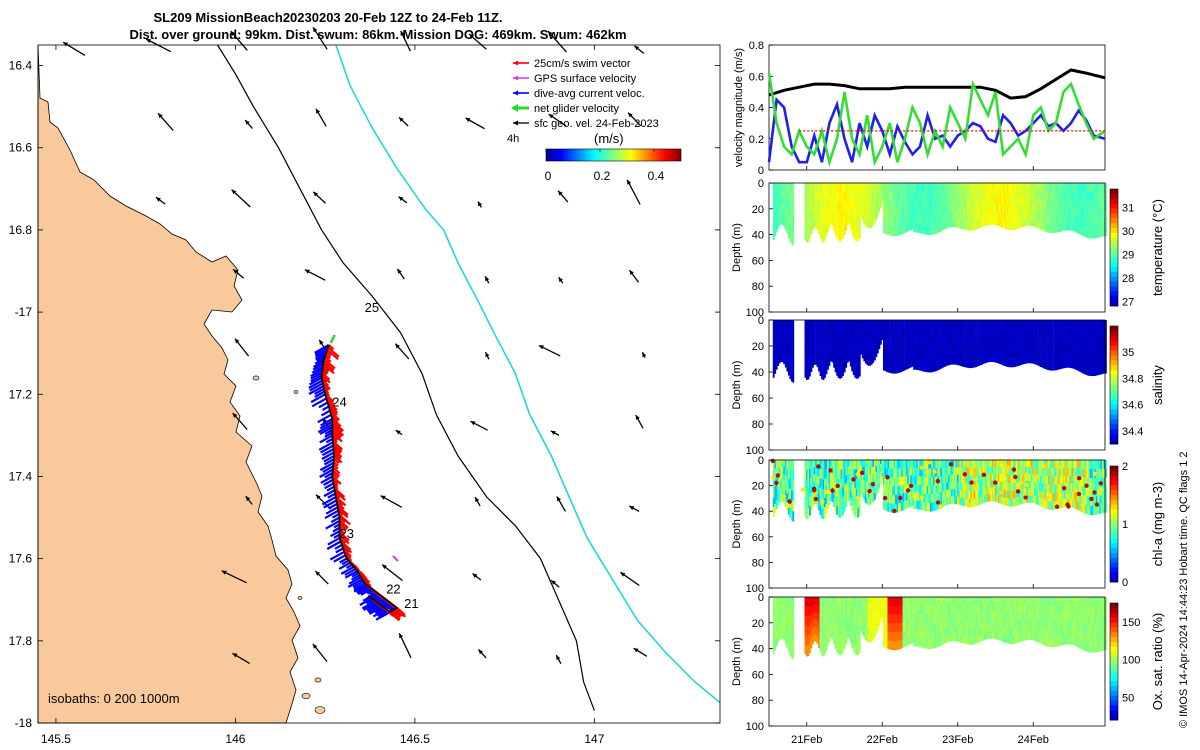 Image resolution: width=1200 pixels, height=750 pixels. I want to click on chla-dot, so click(1059, 467).